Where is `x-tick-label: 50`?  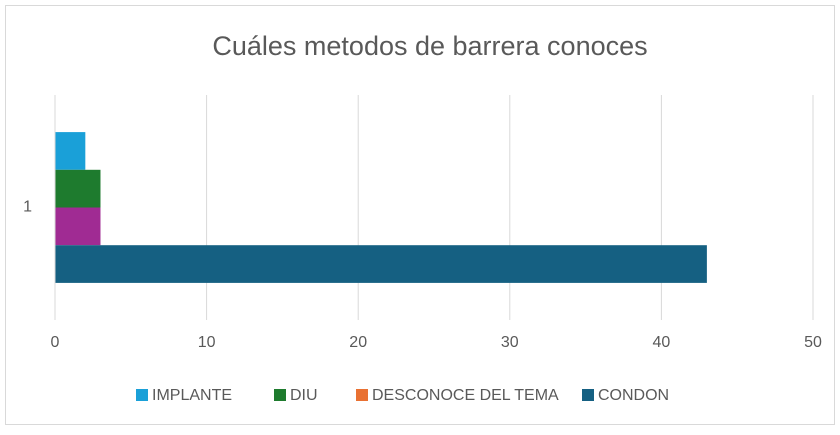 x-tick-label: 50 is located at coordinates (813, 342).